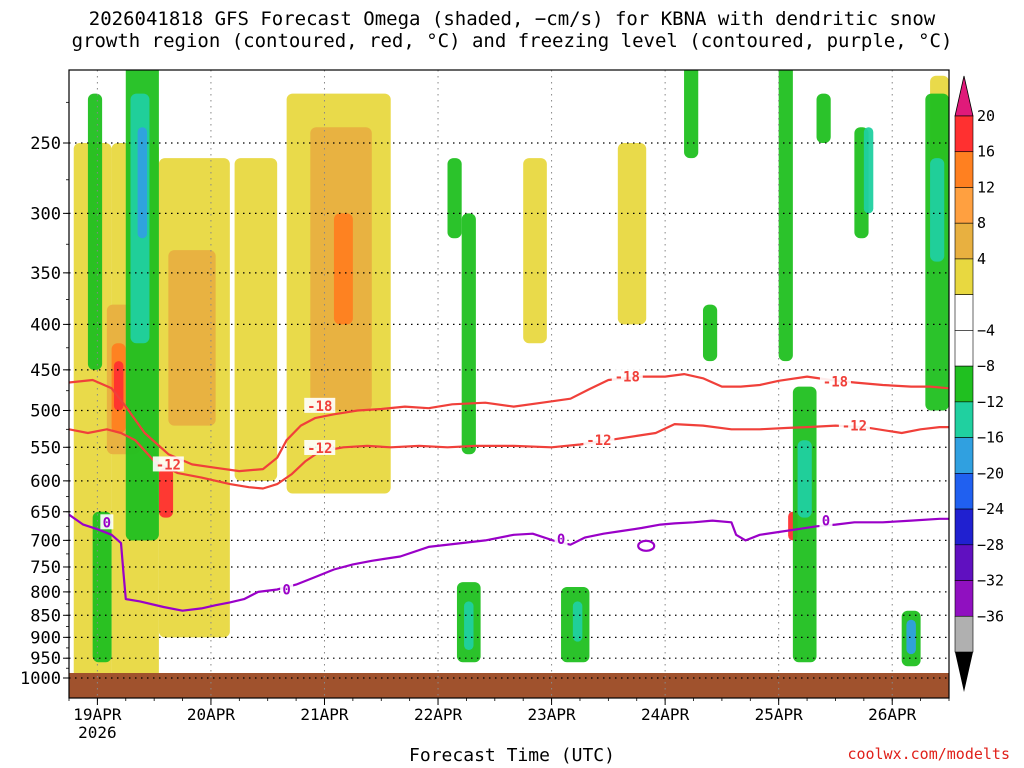 The image size is (1024, 768). Describe the element at coordinates (779, 714) in the screenshot. I see `x-tick-label-25APR: 25APR` at that location.